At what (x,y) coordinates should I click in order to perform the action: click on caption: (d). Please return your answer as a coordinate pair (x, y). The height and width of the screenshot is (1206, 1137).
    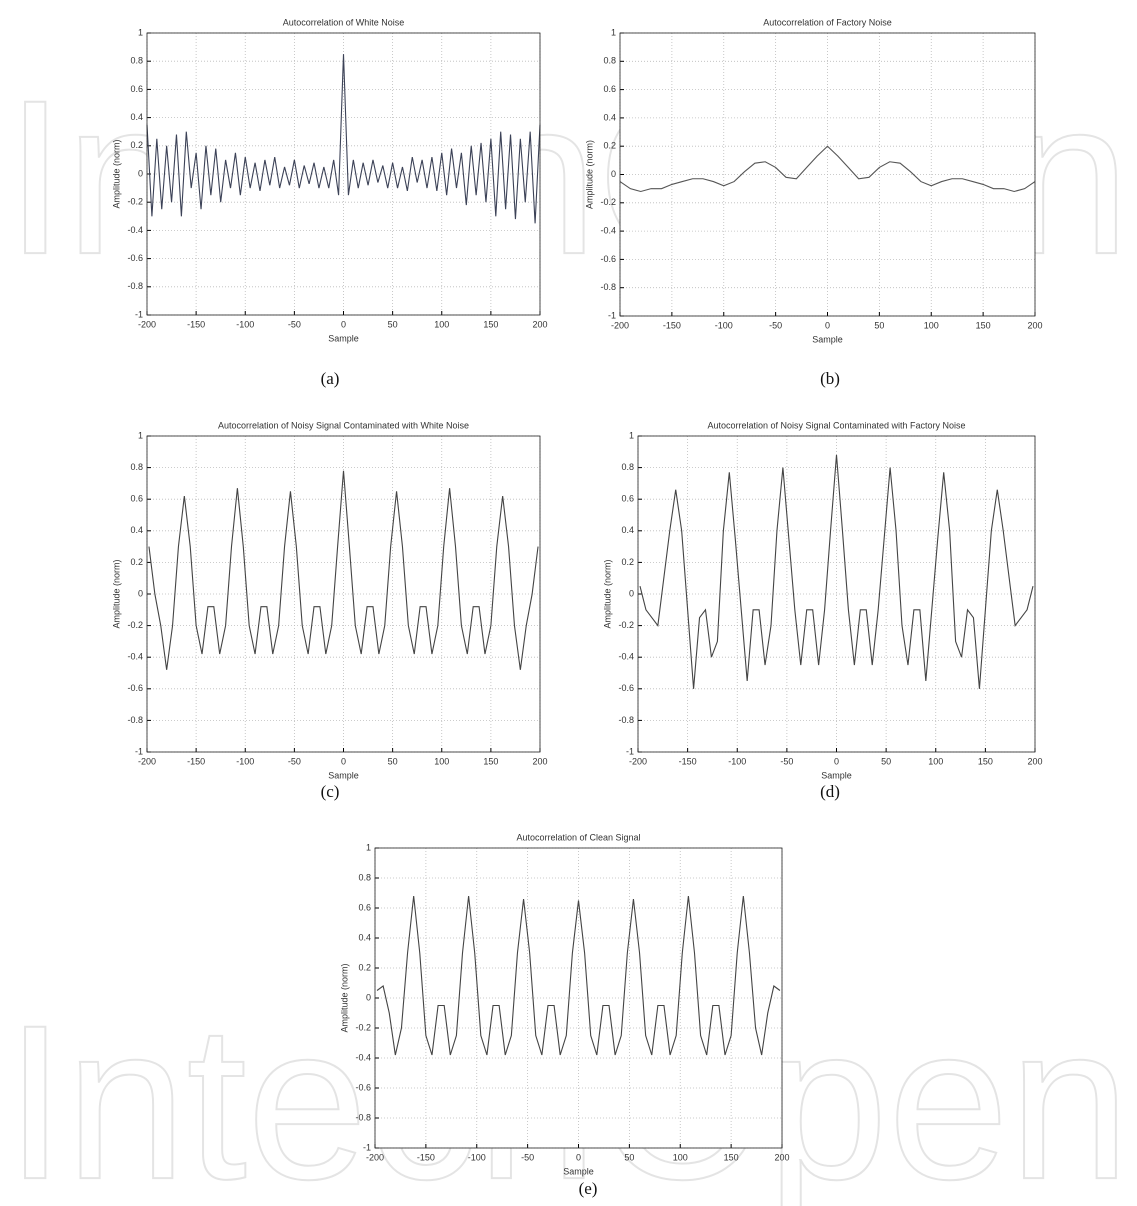
    Looking at the image, I should click on (830, 791).